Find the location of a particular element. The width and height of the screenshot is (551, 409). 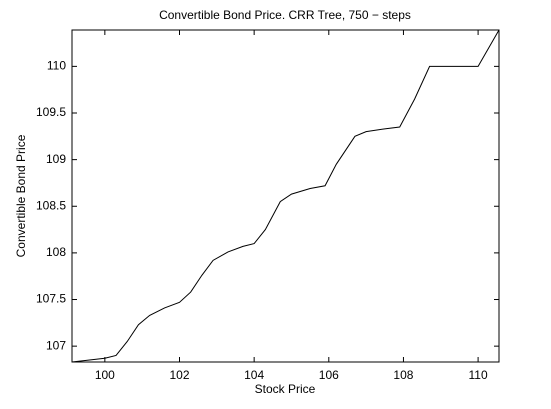

y-tick-label: 107 is located at coordinates (56, 345).